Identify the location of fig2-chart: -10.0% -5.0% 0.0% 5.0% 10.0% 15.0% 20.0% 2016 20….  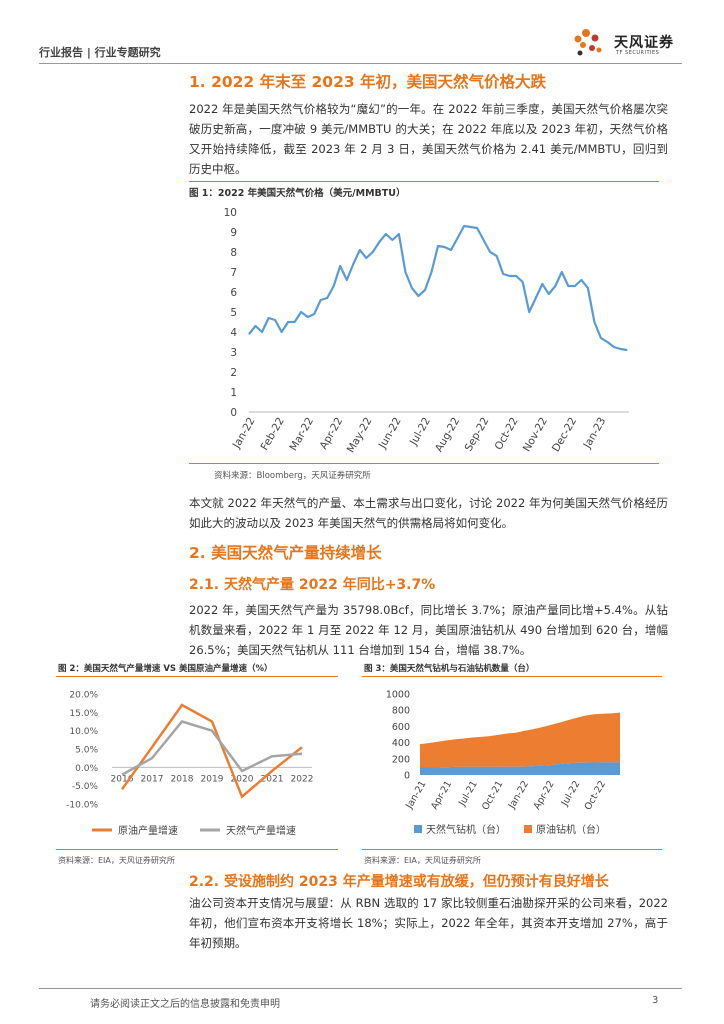
(190, 764).